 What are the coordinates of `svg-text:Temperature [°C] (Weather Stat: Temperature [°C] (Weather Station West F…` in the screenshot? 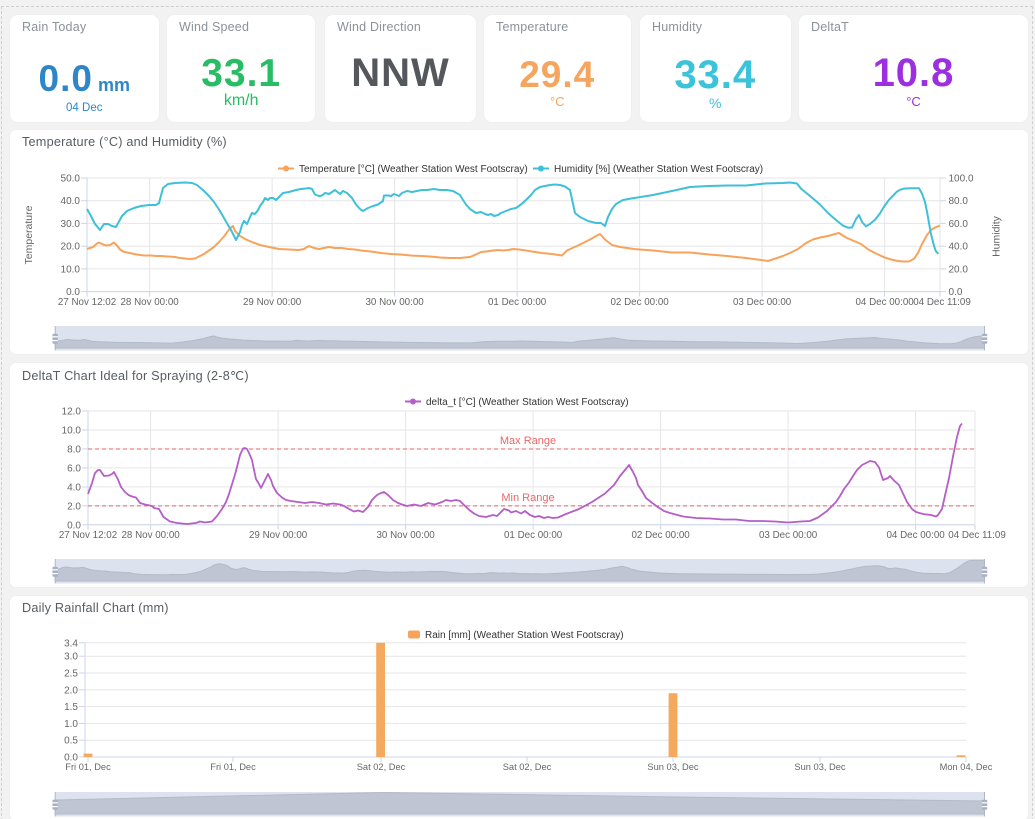 It's located at (413, 169).